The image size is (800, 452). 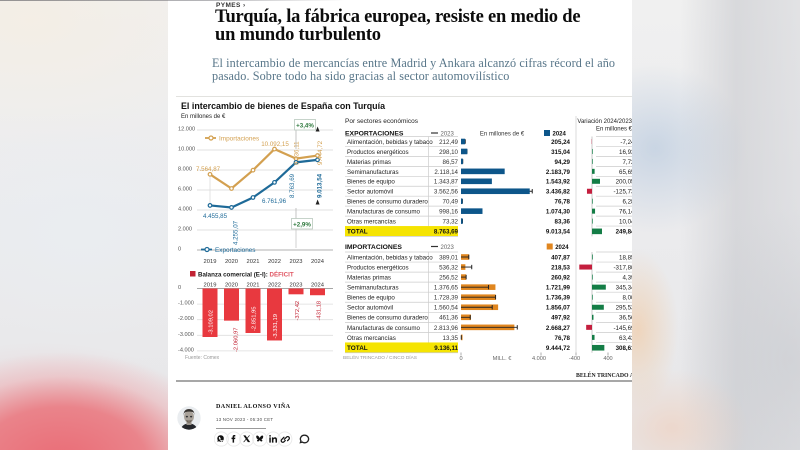 What do you see at coordinates (255, 319) in the screenshot?
I see `svg-text: -2.851,95` at bounding box center [255, 319].